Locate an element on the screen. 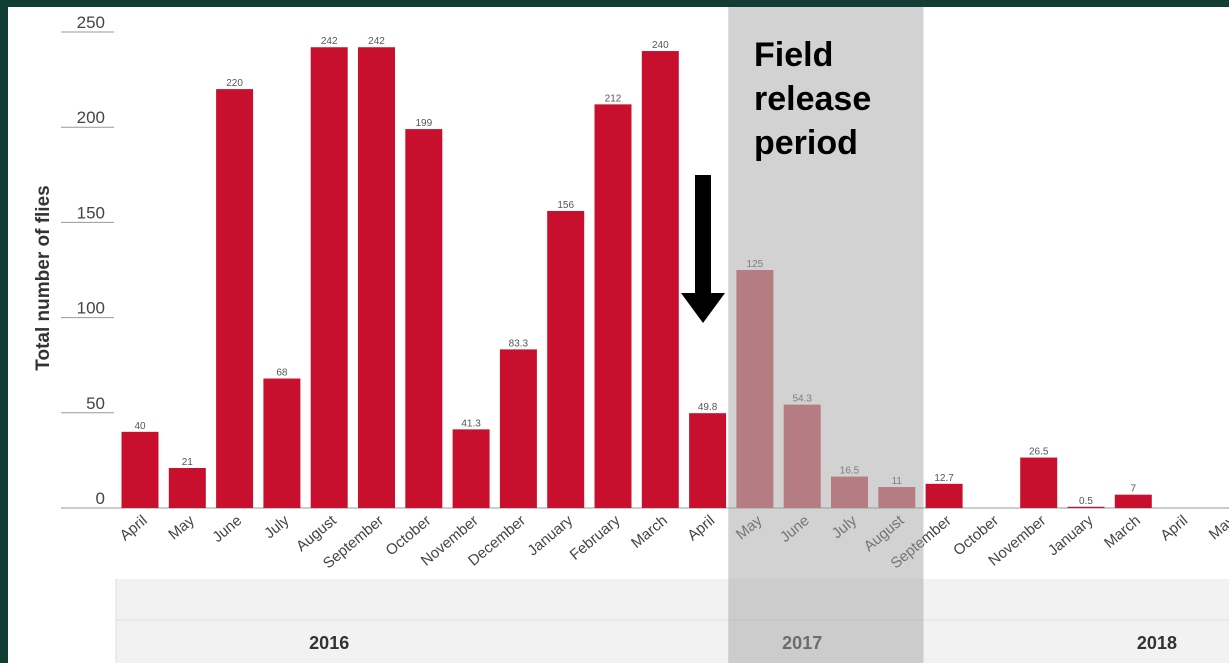 Image resolution: width=1229 pixels, height=663 pixels. field-release-annotation: Field release period is located at coordinates (812, 99).